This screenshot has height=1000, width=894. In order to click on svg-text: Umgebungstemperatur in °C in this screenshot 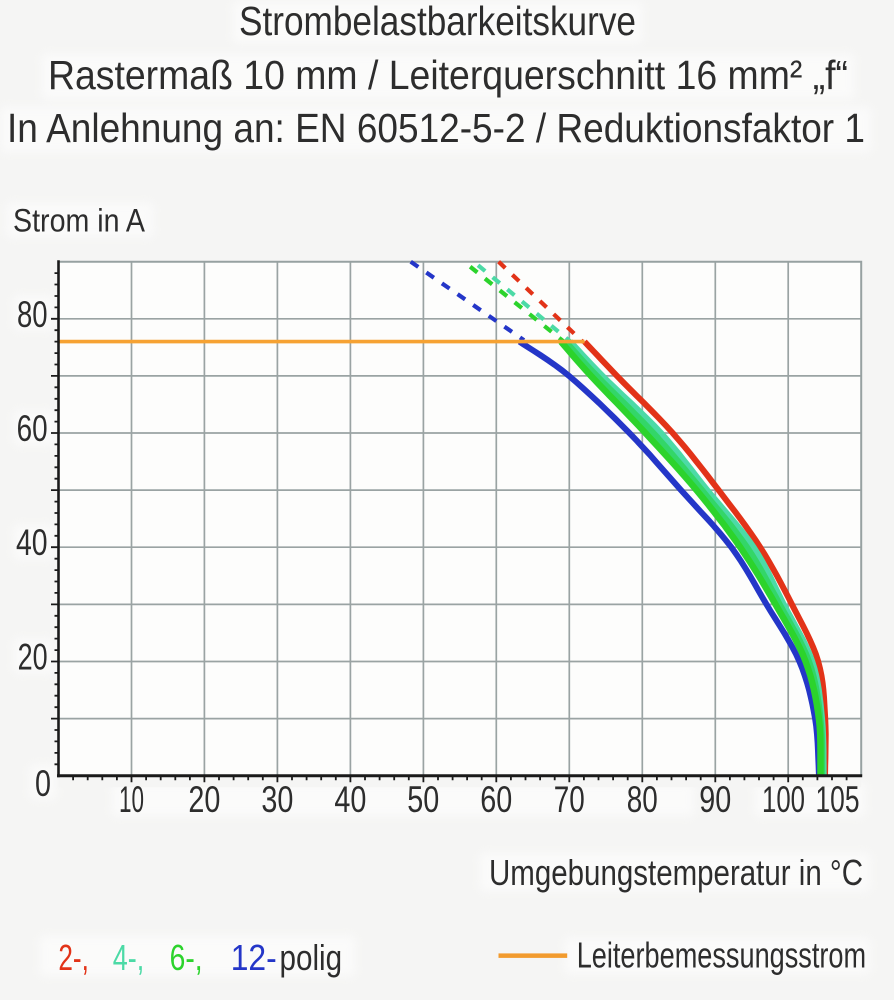, I will do `click(676, 872)`.